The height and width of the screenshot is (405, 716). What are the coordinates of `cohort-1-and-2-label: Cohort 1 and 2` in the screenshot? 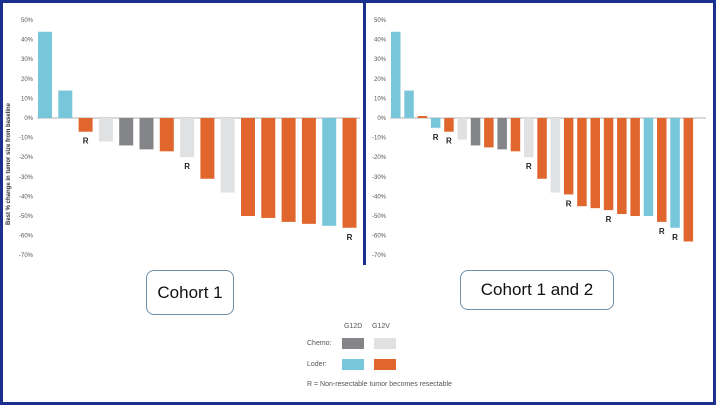 It's located at (537, 289).